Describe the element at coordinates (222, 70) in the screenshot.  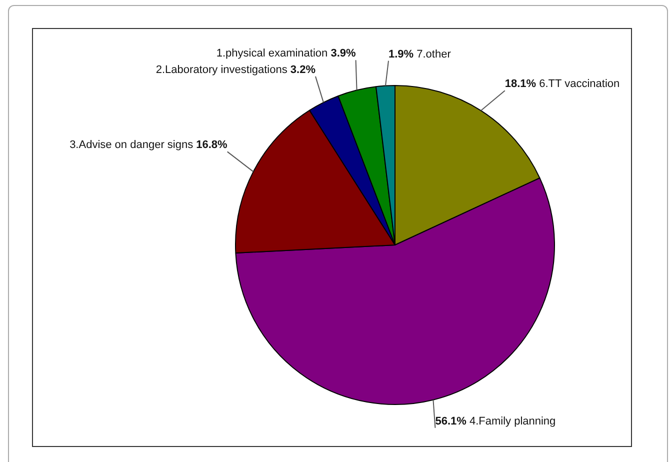
I see `slice-label: 2.Laboratory investigations` at that location.